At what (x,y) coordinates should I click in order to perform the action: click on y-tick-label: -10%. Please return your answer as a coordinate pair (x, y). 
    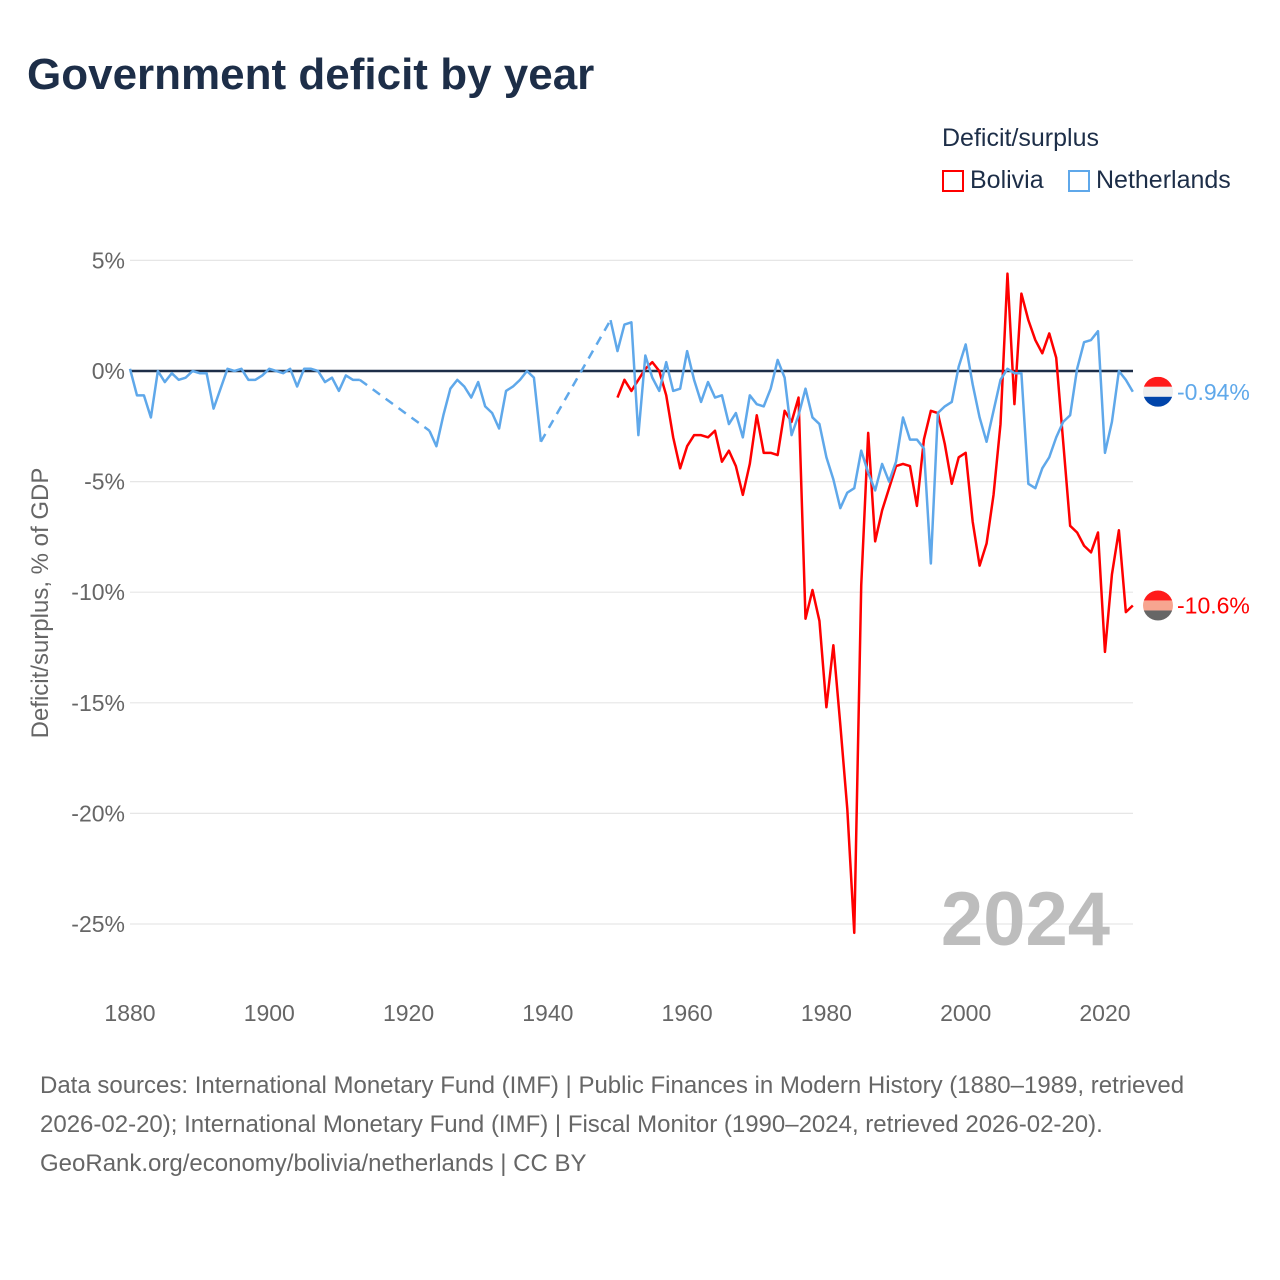
    Looking at the image, I should click on (98, 592).